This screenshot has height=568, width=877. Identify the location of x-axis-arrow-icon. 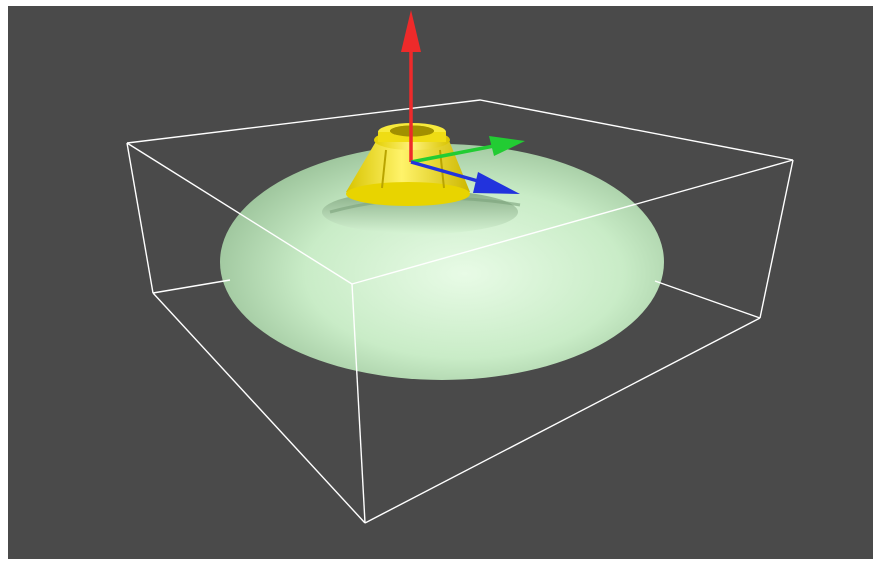
(507, 146).